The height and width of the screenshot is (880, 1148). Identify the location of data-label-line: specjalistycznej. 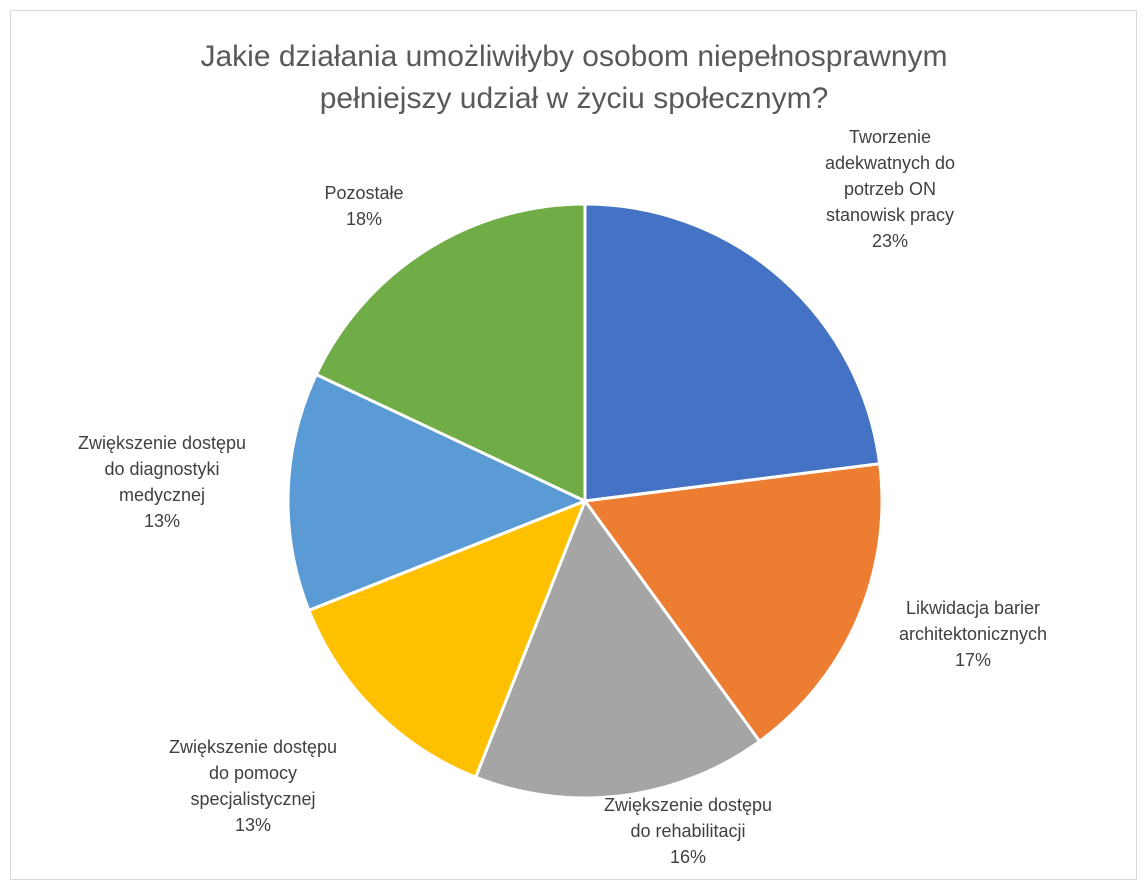
(252, 799).